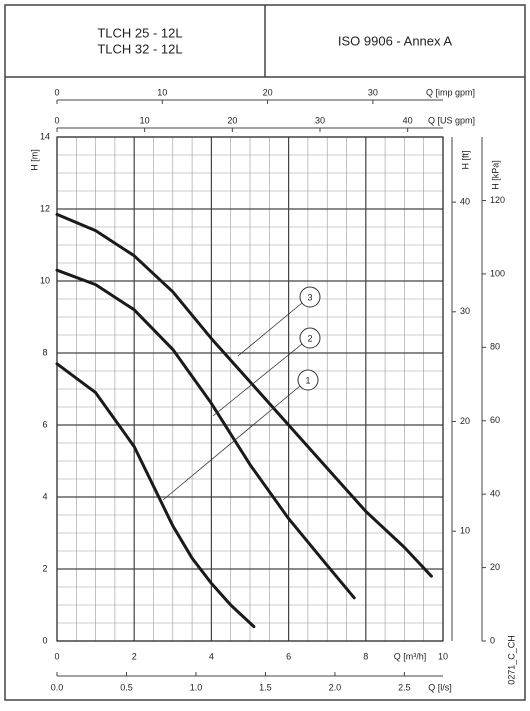 This screenshot has height=711, width=530. I want to click on curve-label: 2, so click(309, 338).